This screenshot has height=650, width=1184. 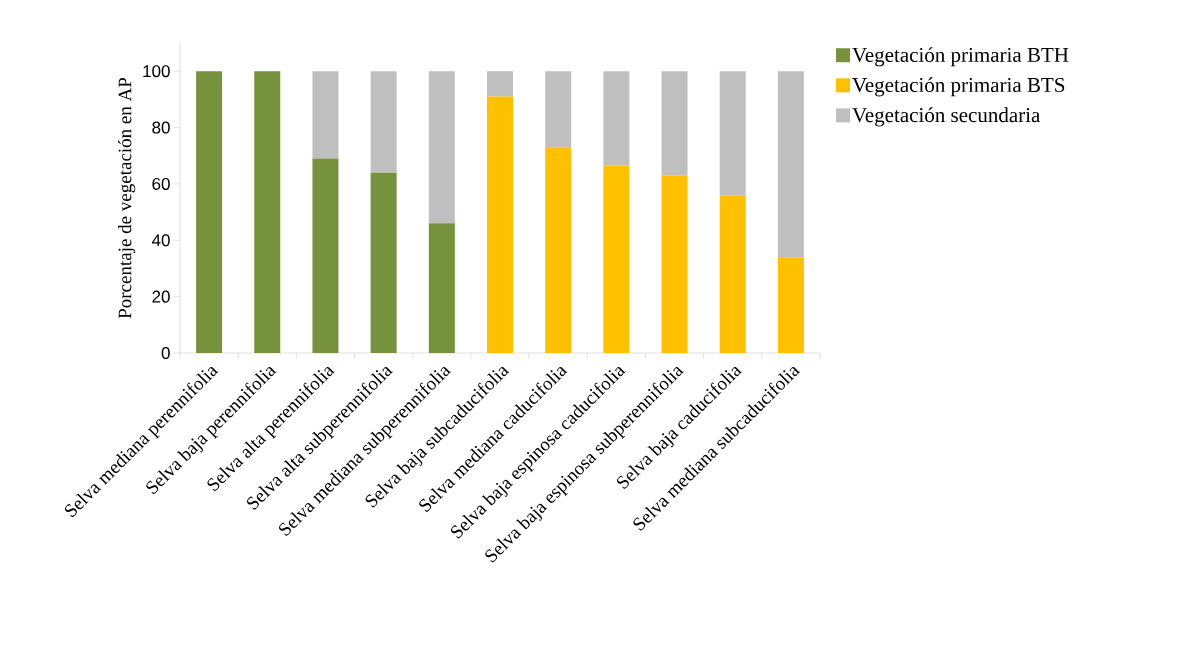 I want to click on y-tick-label: 20, so click(x=161, y=296).